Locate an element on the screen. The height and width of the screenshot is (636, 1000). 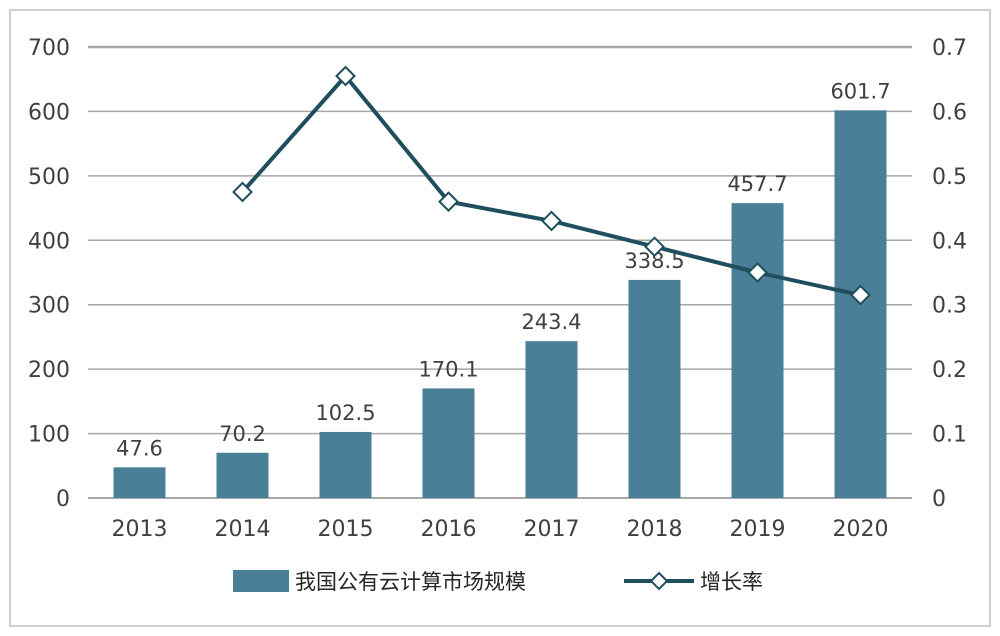
bar-data-label: 170.1 is located at coordinates (448, 369).